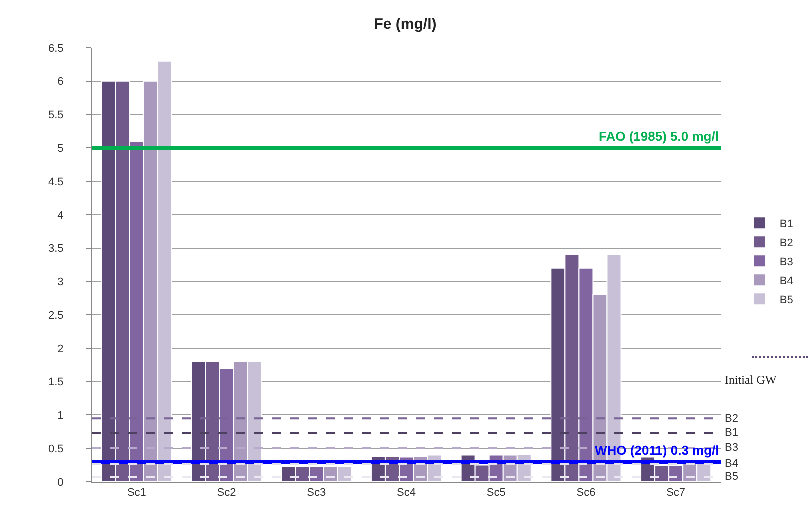 The height and width of the screenshot is (527, 811). What do you see at coordinates (731, 433) in the screenshot?
I see `ref-line-label: B1` at bounding box center [731, 433].